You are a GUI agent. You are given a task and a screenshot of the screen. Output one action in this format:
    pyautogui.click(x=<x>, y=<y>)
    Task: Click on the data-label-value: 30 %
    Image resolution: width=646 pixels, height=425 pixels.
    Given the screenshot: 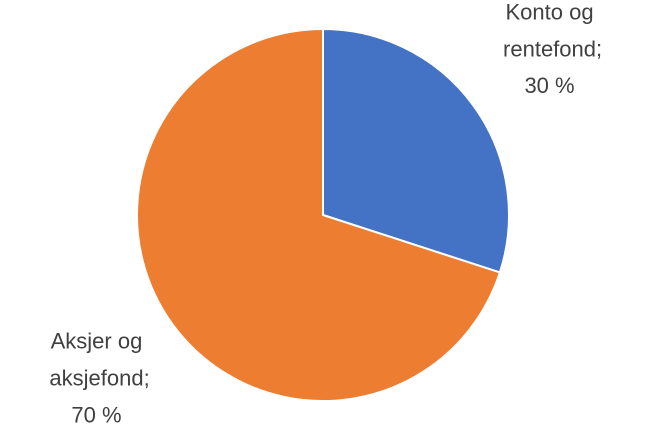 What is the action you would take?
    pyautogui.click(x=549, y=85)
    